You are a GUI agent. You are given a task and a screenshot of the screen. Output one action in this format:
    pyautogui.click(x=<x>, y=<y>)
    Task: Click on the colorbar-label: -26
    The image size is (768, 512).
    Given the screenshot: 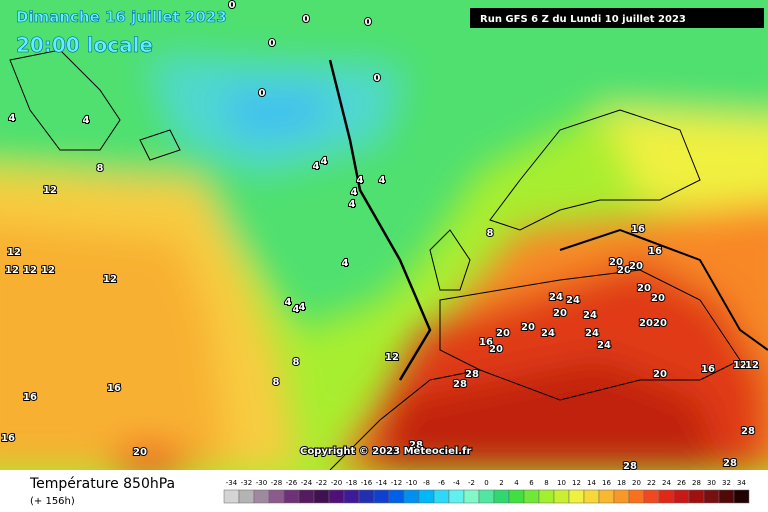 What is the action you would take?
    pyautogui.click(x=292, y=483)
    